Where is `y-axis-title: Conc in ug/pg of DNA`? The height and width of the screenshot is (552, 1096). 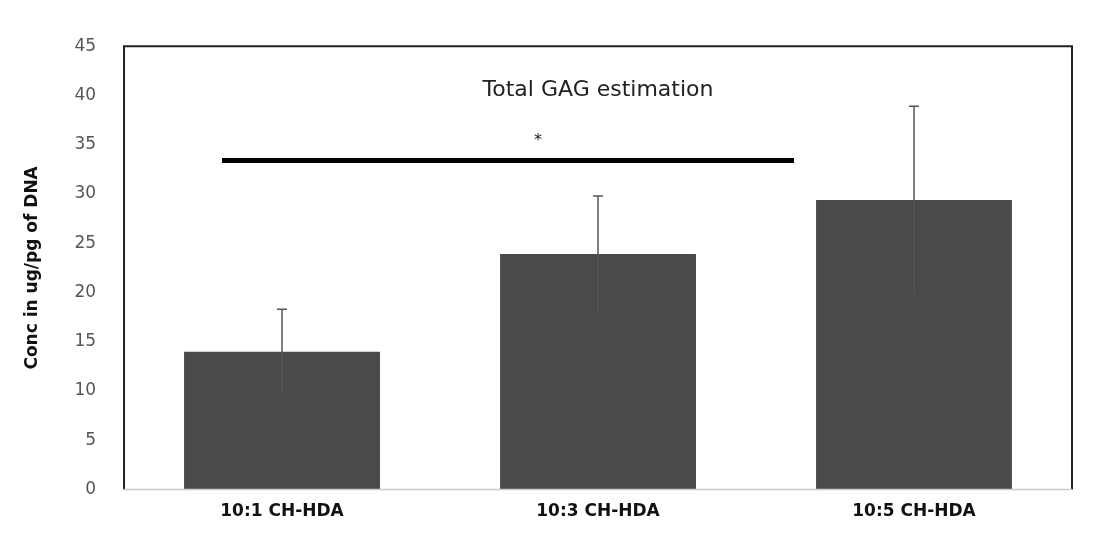
y-axis-title: Conc in ug/pg of DNA is located at coordinates (30, 267).